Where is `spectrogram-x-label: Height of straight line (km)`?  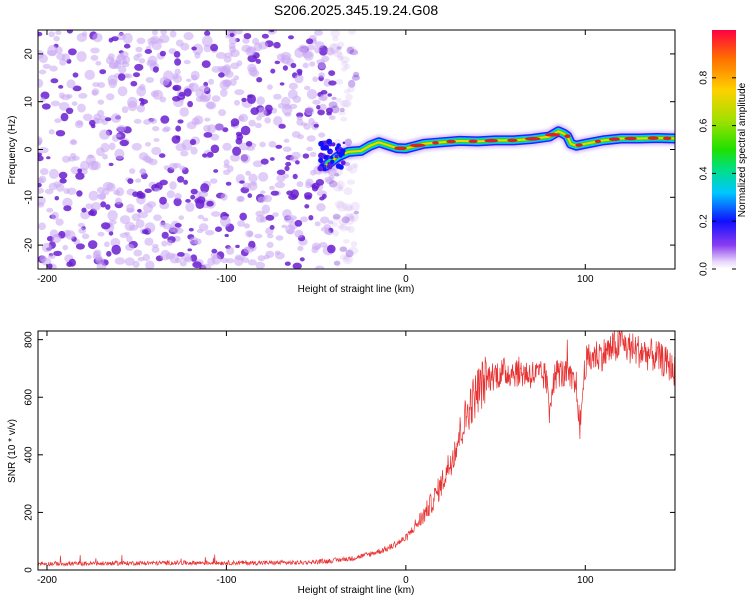
spectrogram-x-label: Height of straight line (km) is located at coordinates (356, 289).